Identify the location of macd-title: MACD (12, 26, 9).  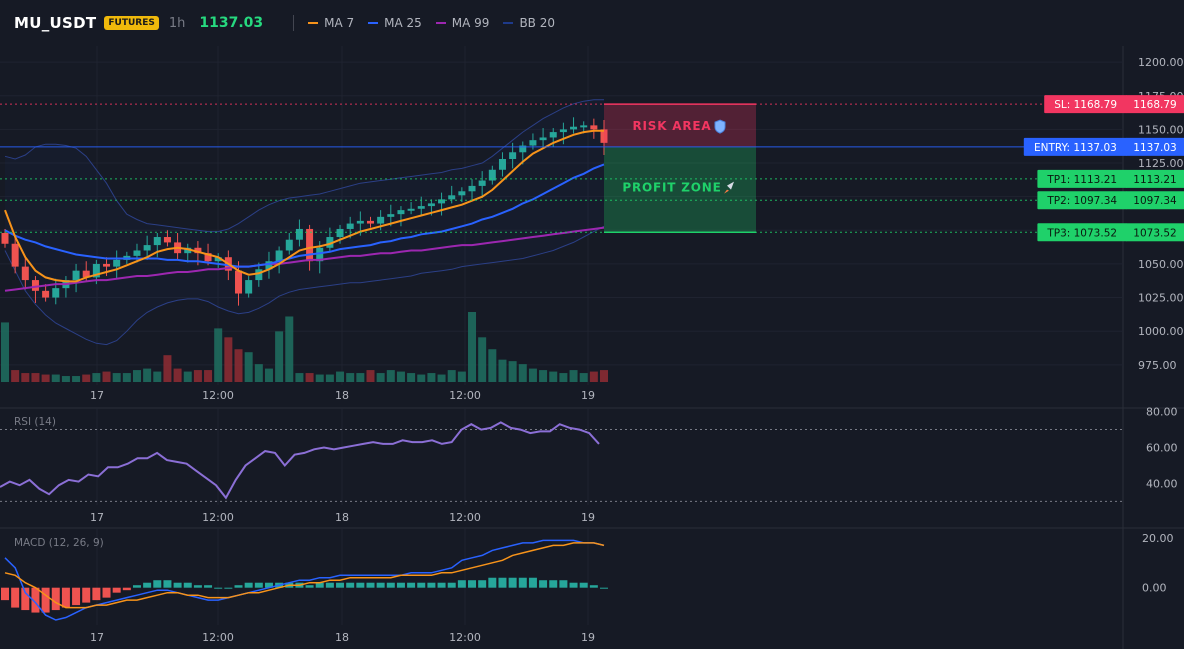
(59, 543).